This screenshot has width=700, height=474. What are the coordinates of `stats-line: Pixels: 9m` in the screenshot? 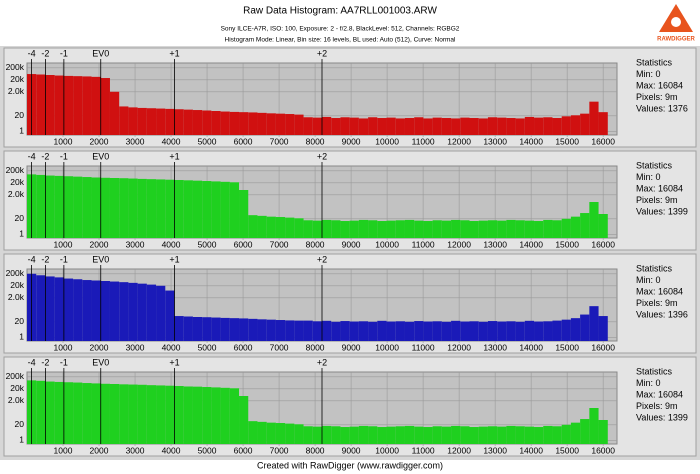 It's located at (657, 200).